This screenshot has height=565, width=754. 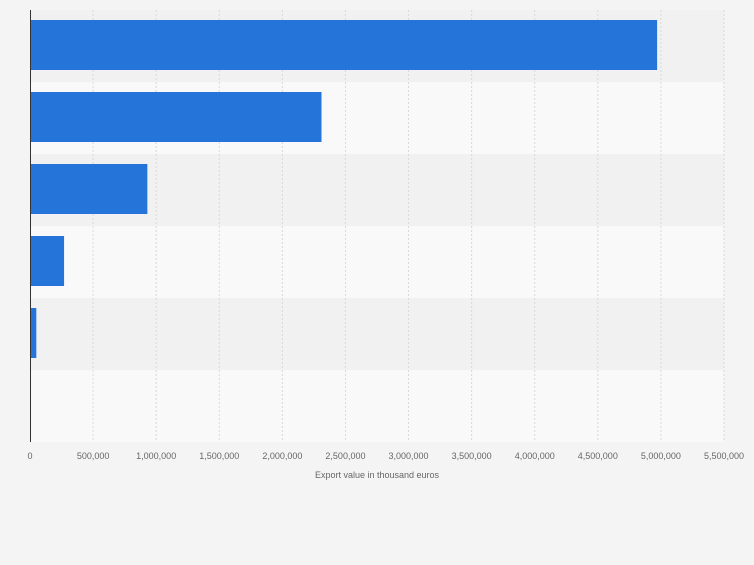 I want to click on x-tick-label-9: 4,500,000, so click(x=598, y=456).